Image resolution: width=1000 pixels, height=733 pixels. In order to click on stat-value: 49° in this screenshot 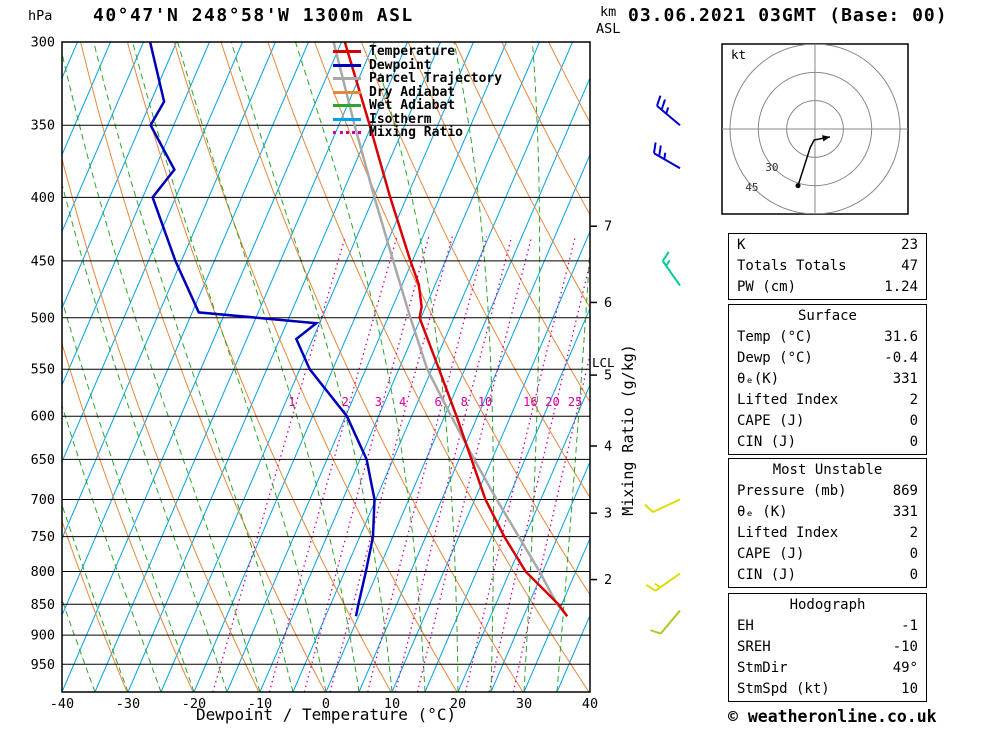, I will do `click(905, 668)`.